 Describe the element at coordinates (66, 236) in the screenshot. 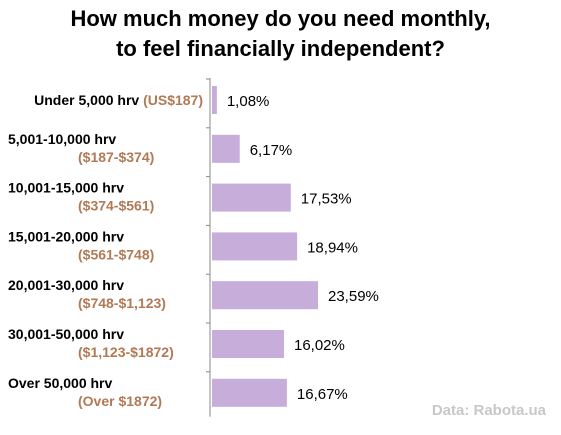

I see `category-label-hrv: 15,001-20,000 hrv` at that location.